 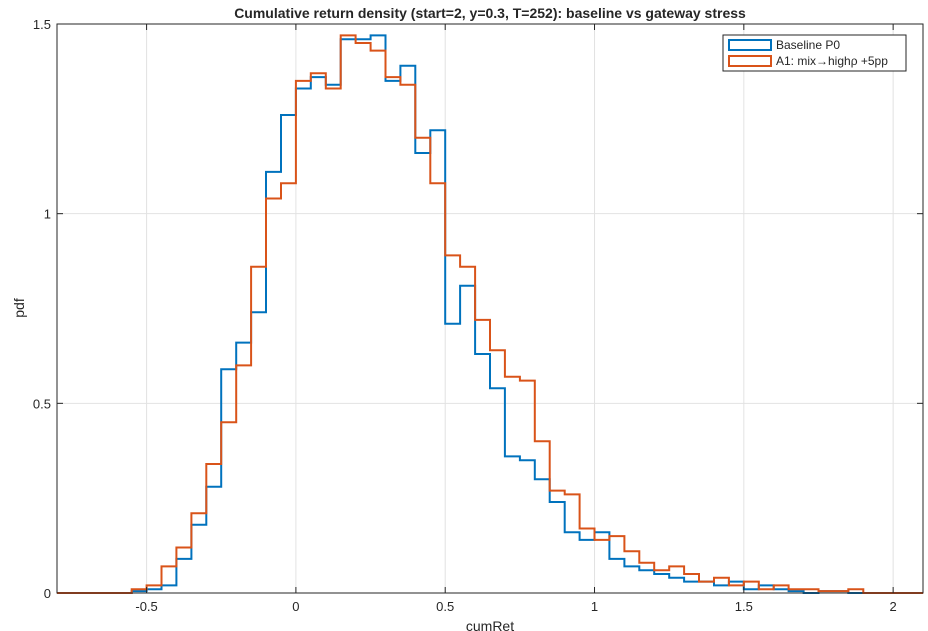 What do you see at coordinates (750, 61) in the screenshot?
I see `legend-swatch-a1` at bounding box center [750, 61].